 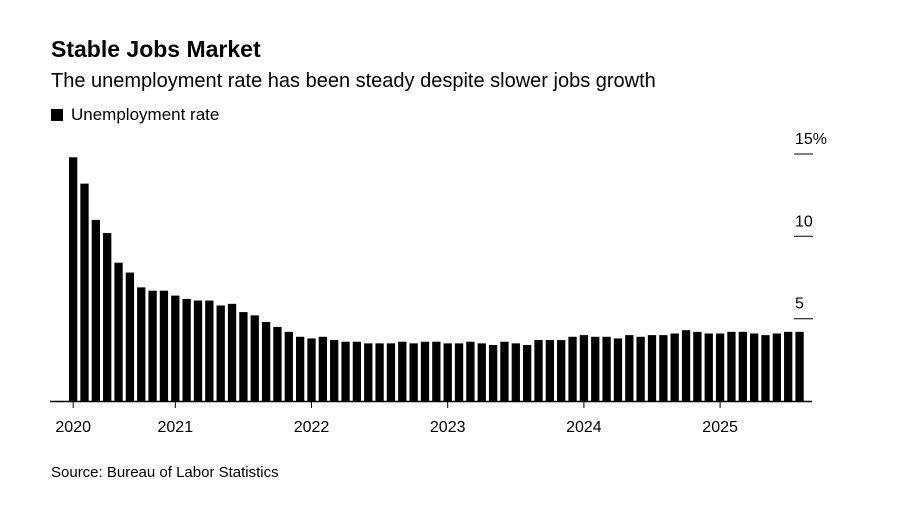 I want to click on x-tick-label: 2023, so click(x=448, y=427).